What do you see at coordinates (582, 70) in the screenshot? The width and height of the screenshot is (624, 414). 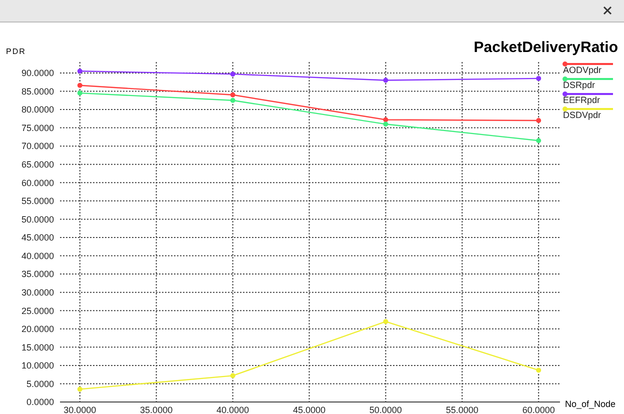 I see `legend-label: AODVpdr` at bounding box center [582, 70].